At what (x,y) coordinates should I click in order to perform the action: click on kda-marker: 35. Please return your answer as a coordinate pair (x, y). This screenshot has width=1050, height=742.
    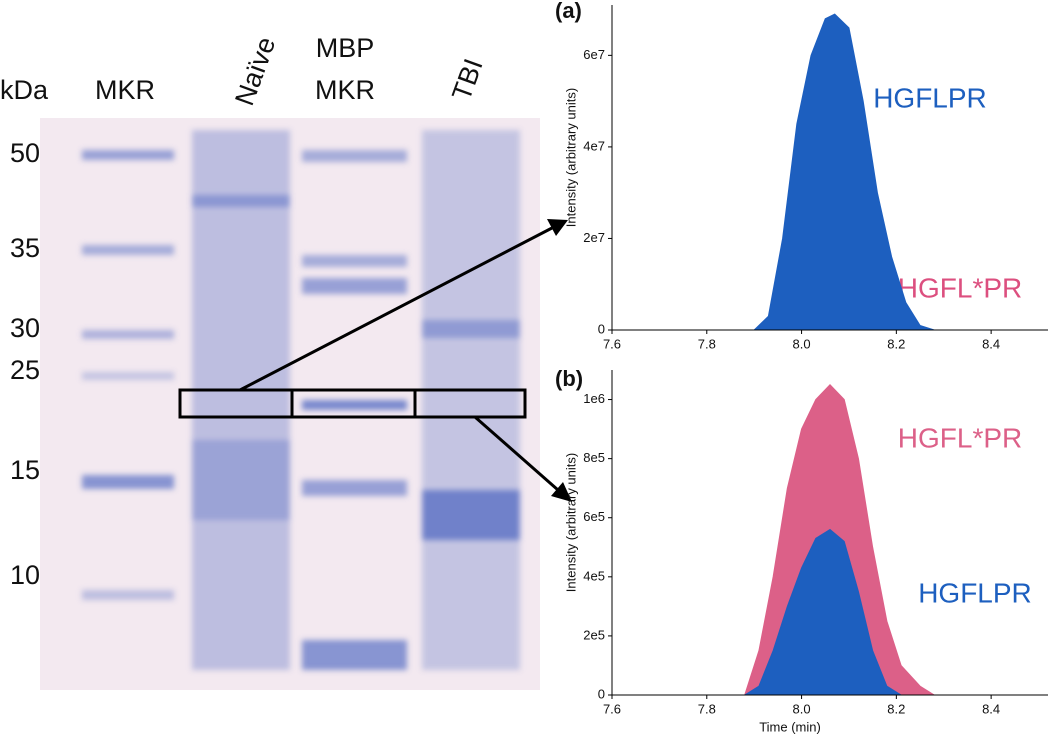
    Looking at the image, I should click on (25, 248).